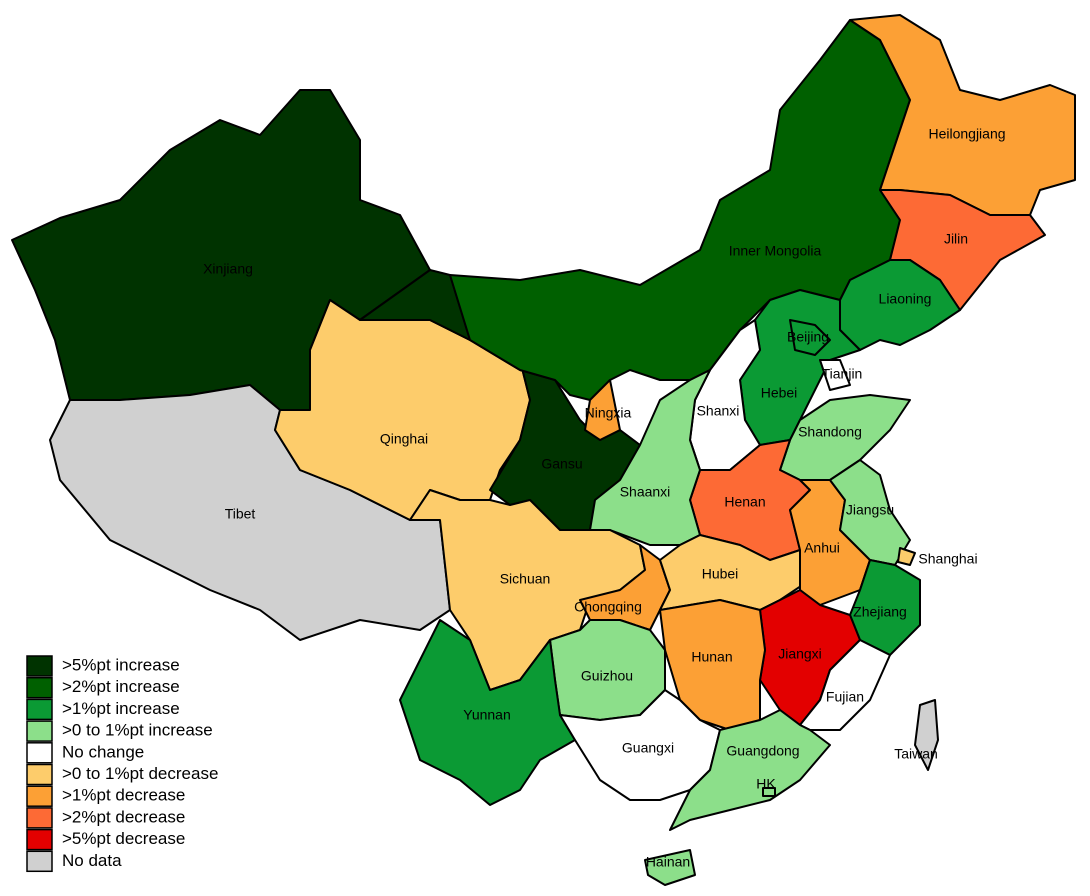  I want to click on region-label: Shaanxi, so click(645, 492).